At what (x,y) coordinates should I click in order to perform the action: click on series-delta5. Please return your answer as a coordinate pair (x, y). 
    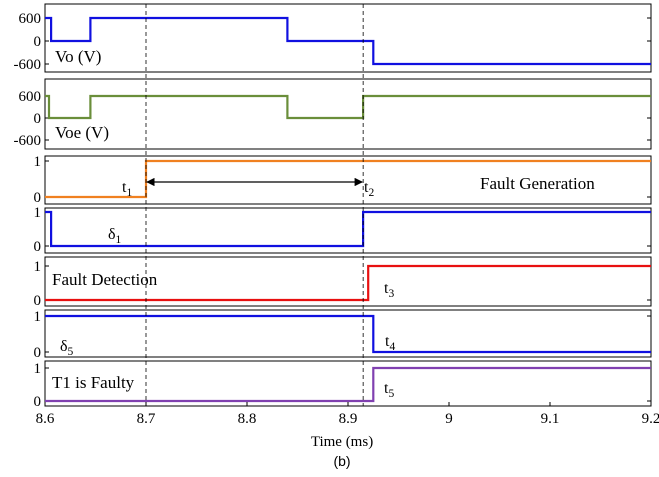
    Looking at the image, I should click on (348, 334).